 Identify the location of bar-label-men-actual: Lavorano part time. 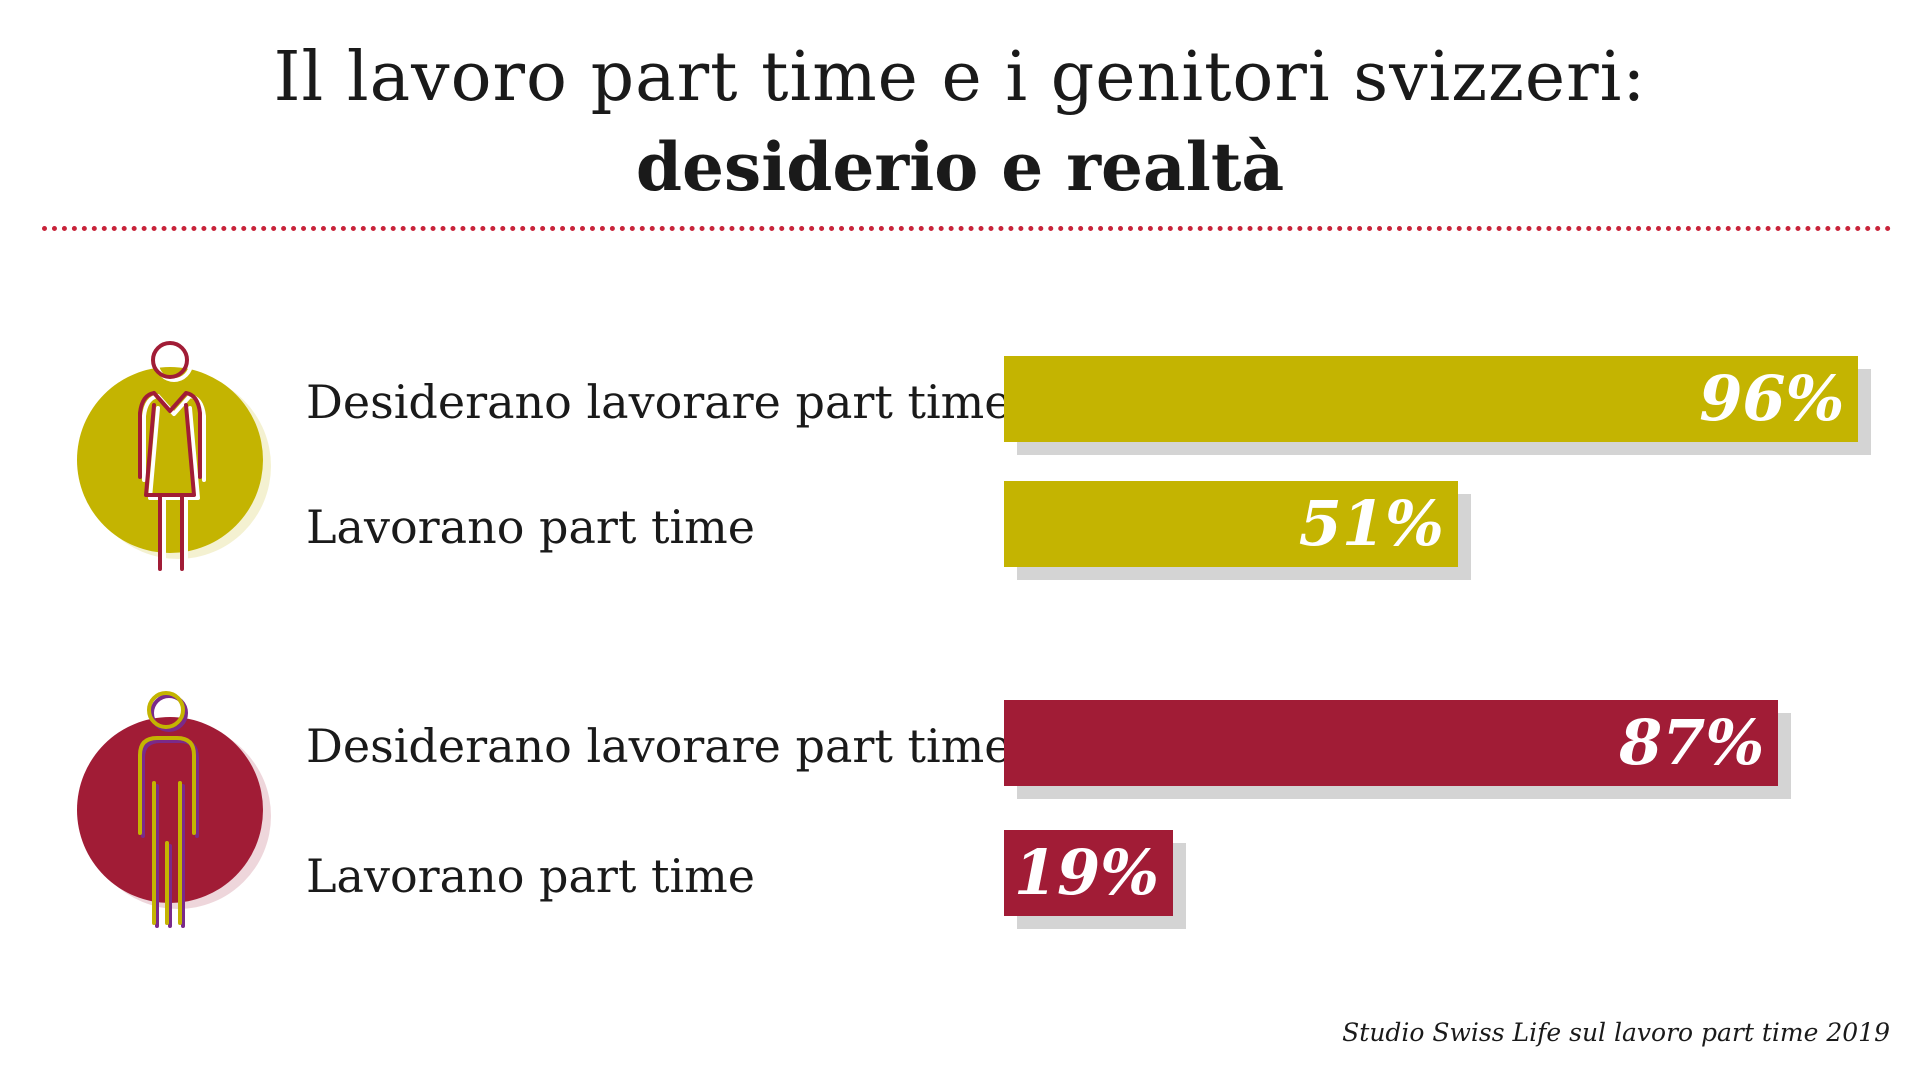
(531, 876).